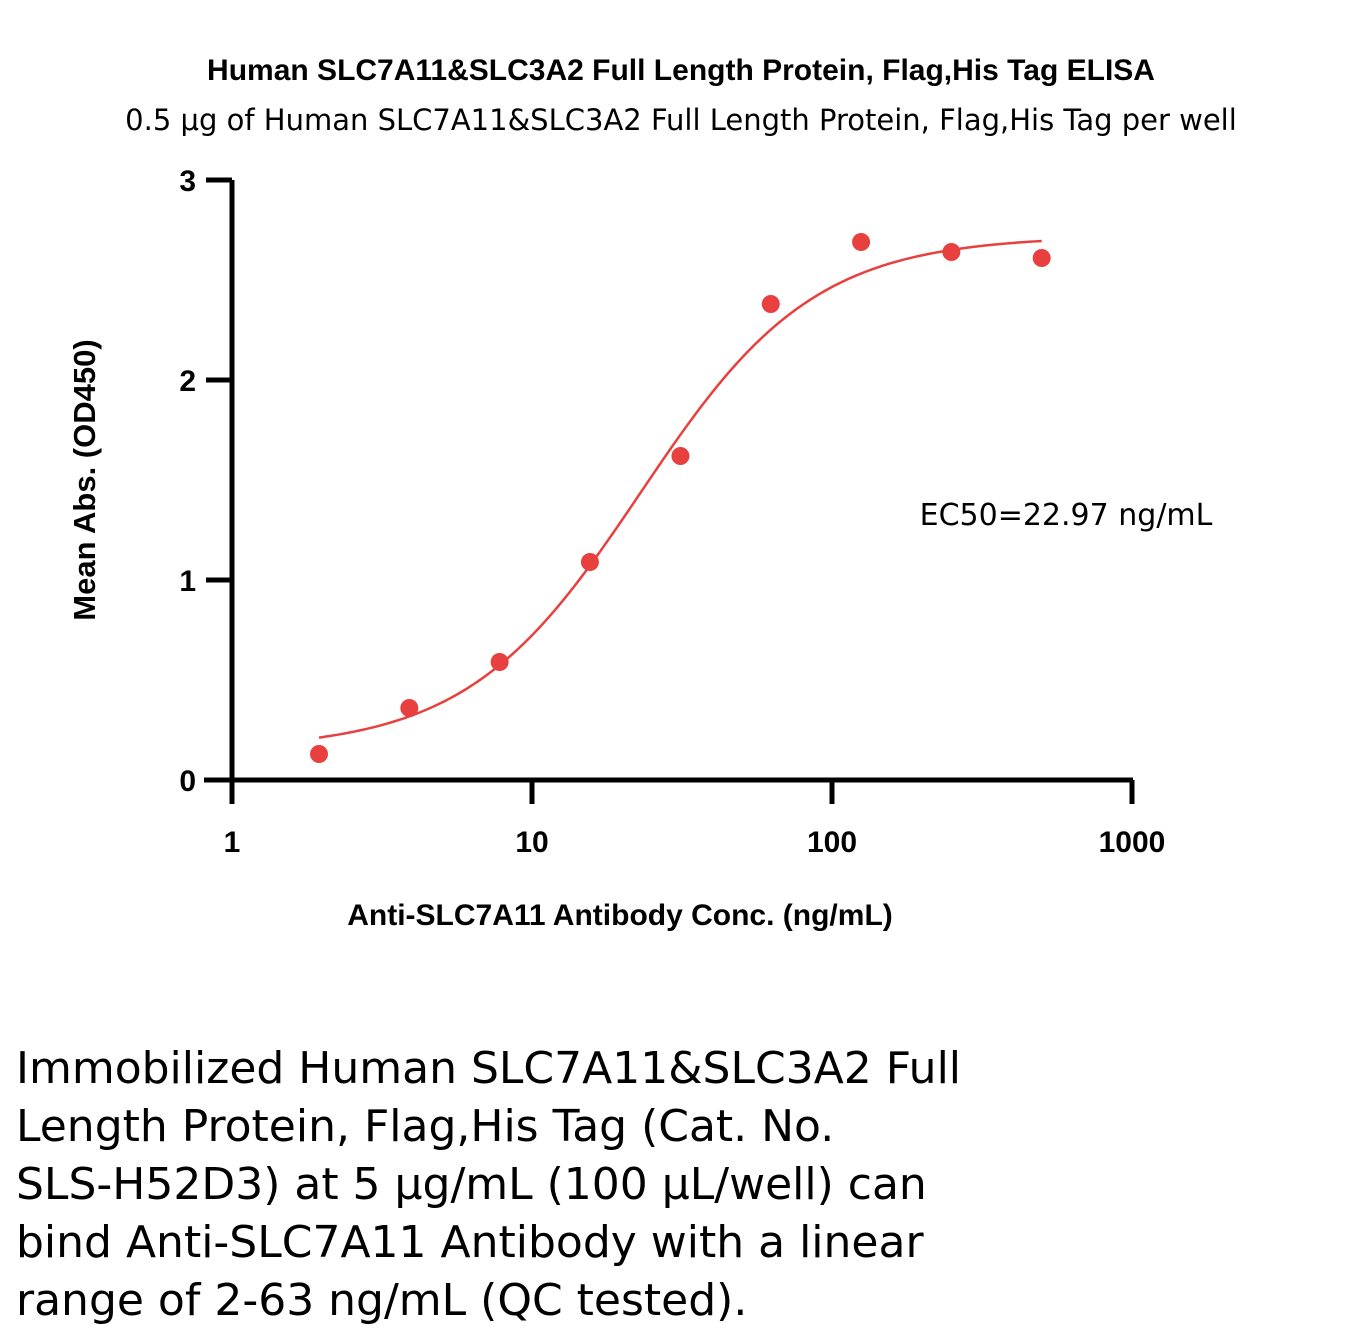 Image resolution: width=1362 pixels, height=1340 pixels. Describe the element at coordinates (187, 581) in the screenshot. I see `y-tick-label: 1` at that location.